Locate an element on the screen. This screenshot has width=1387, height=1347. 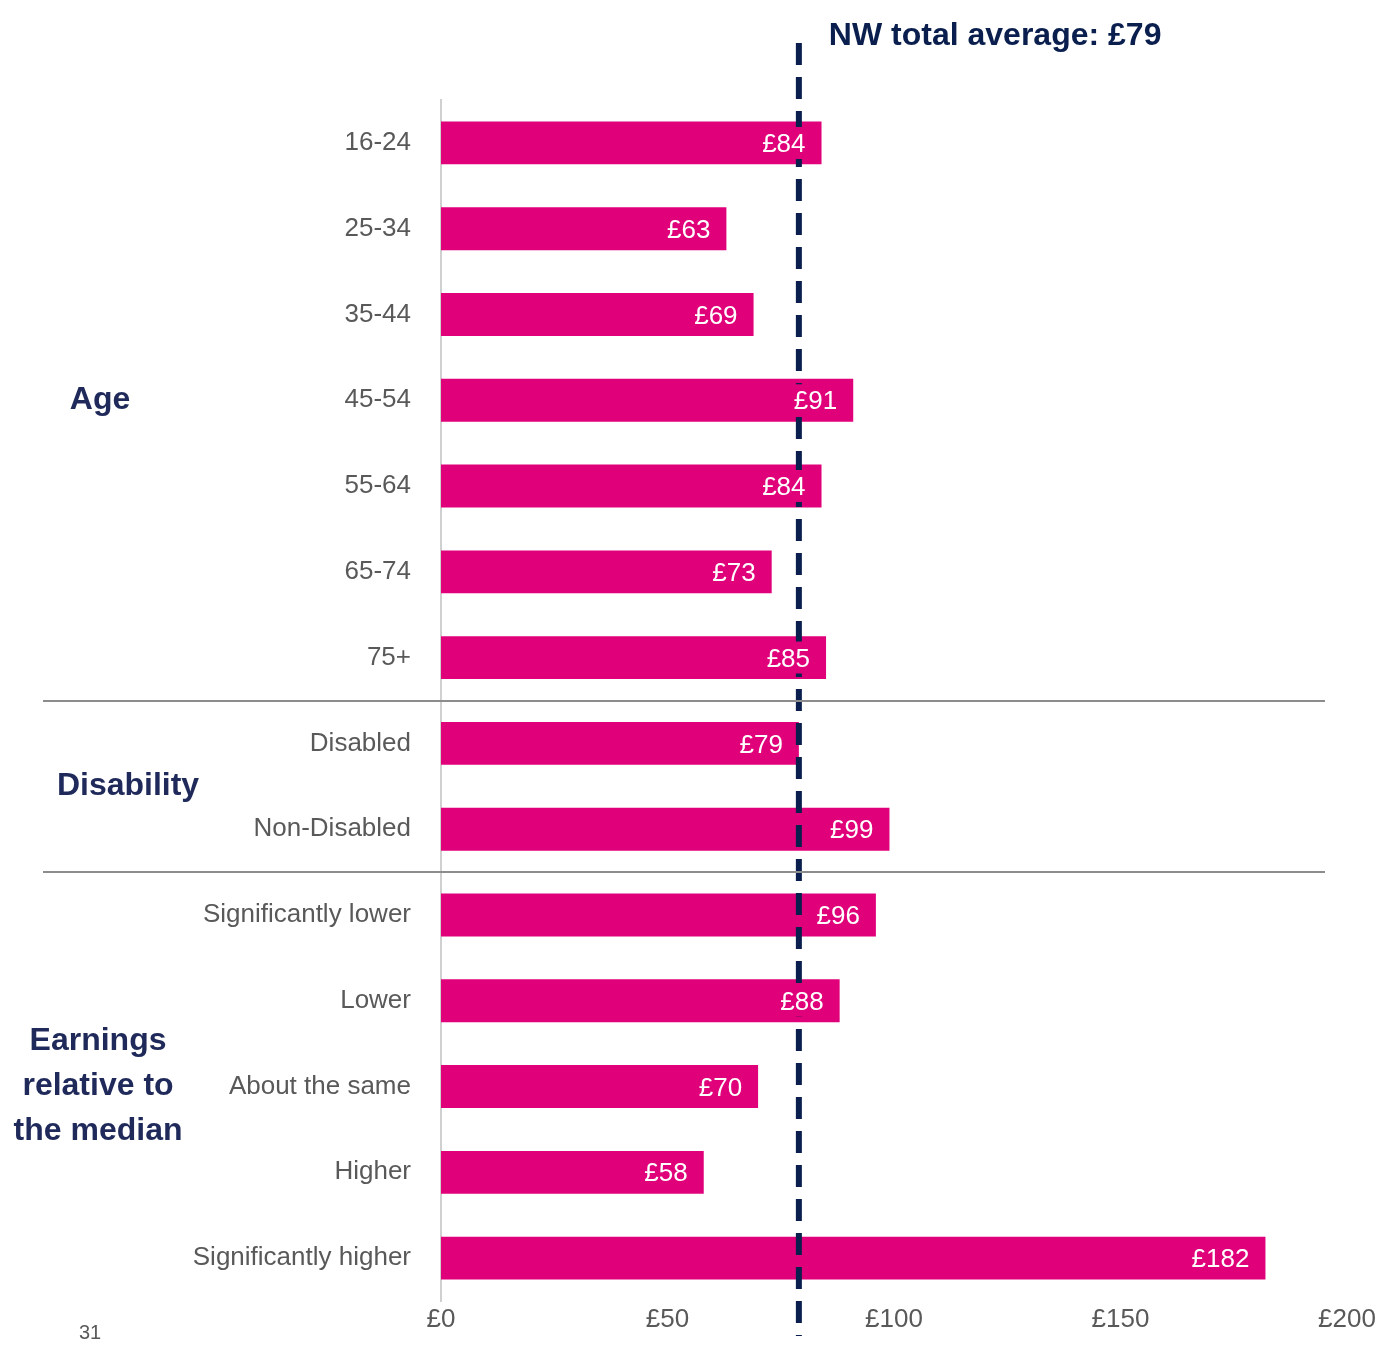
data-label: £63 is located at coordinates (689, 228).